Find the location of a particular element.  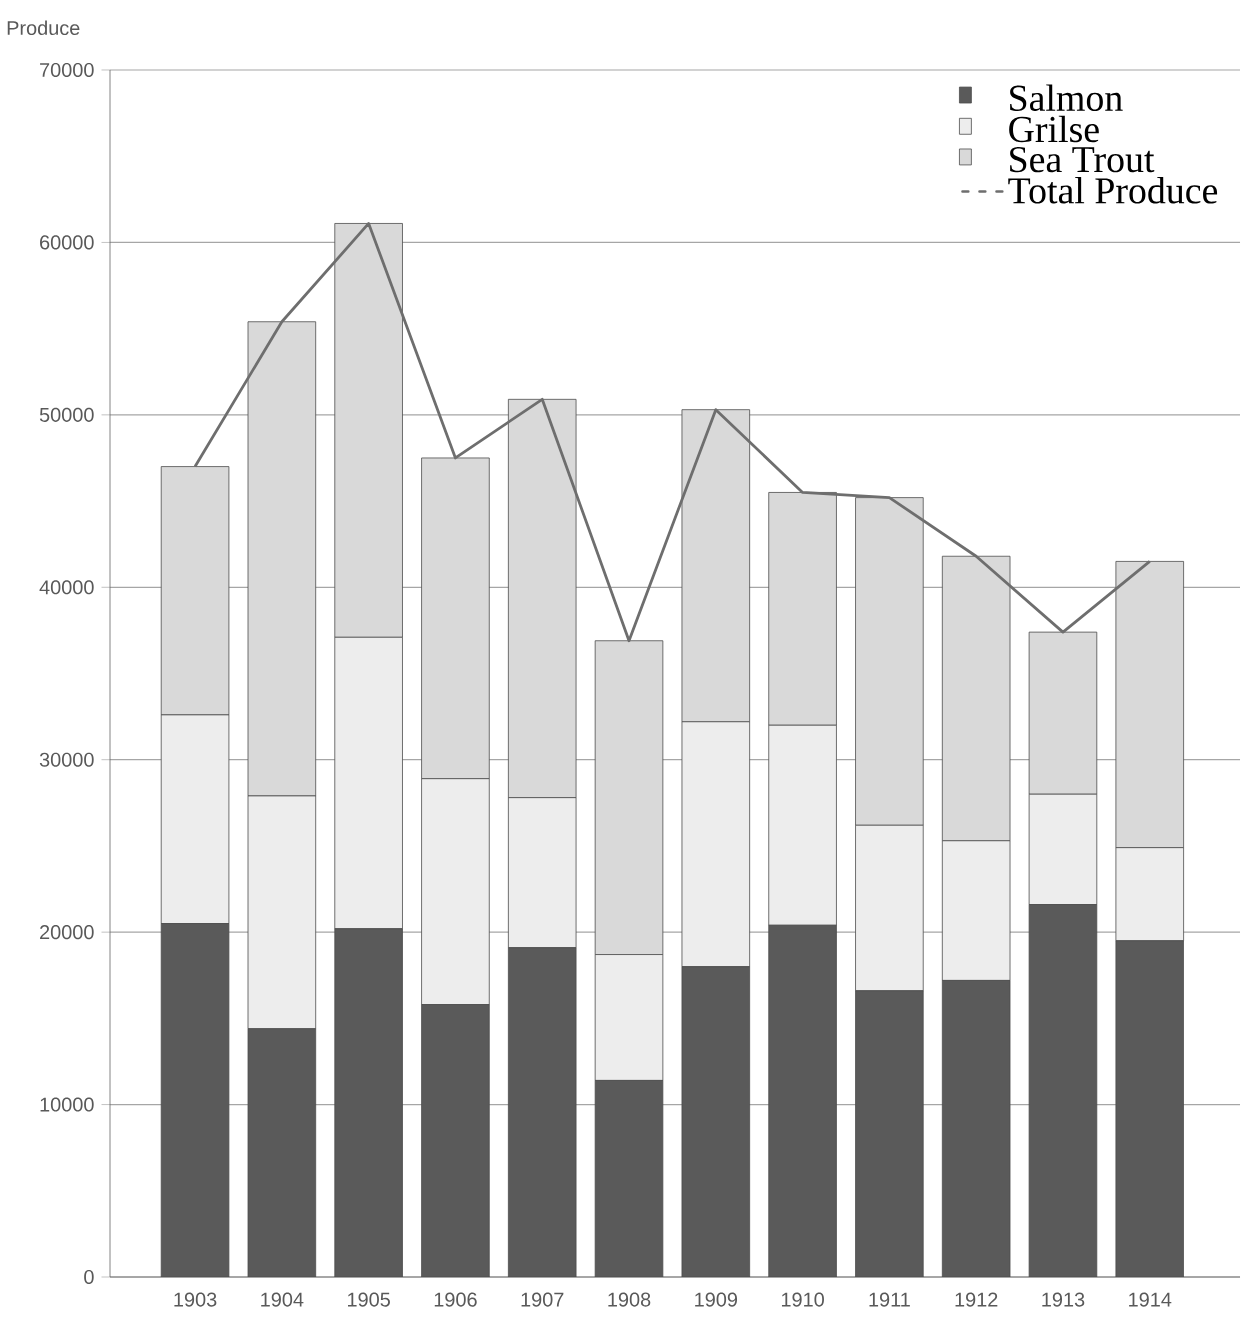

x-tick-label: 1910 is located at coordinates (802, 1299).